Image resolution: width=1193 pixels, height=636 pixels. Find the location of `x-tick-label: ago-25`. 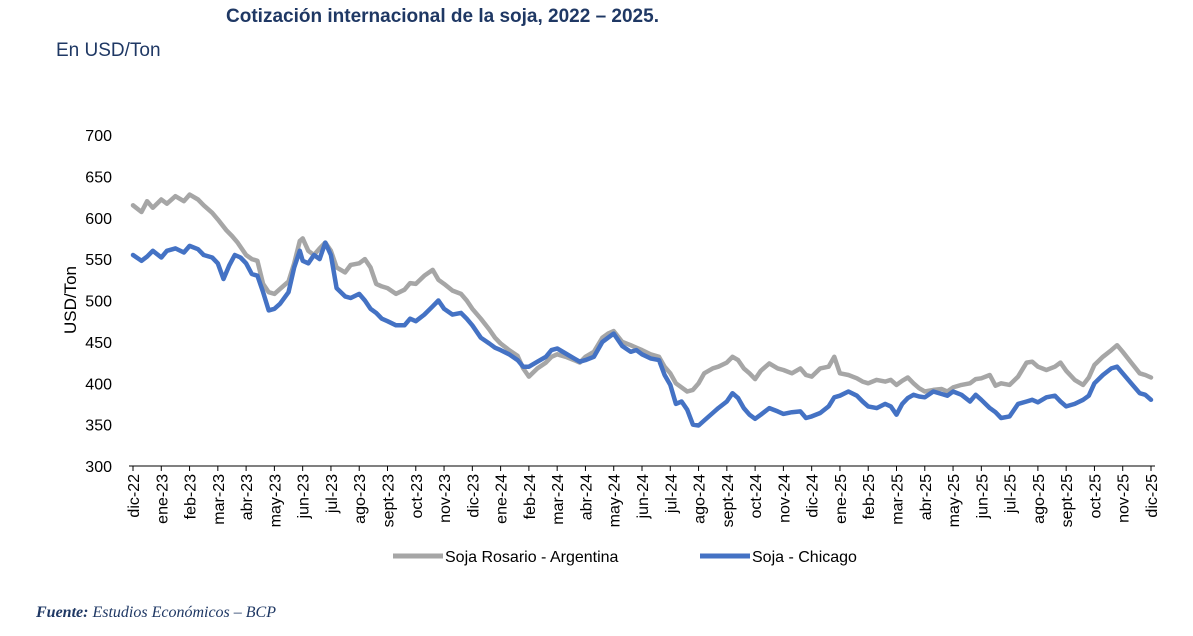

x-tick-label: ago-25 is located at coordinates (1039, 499).